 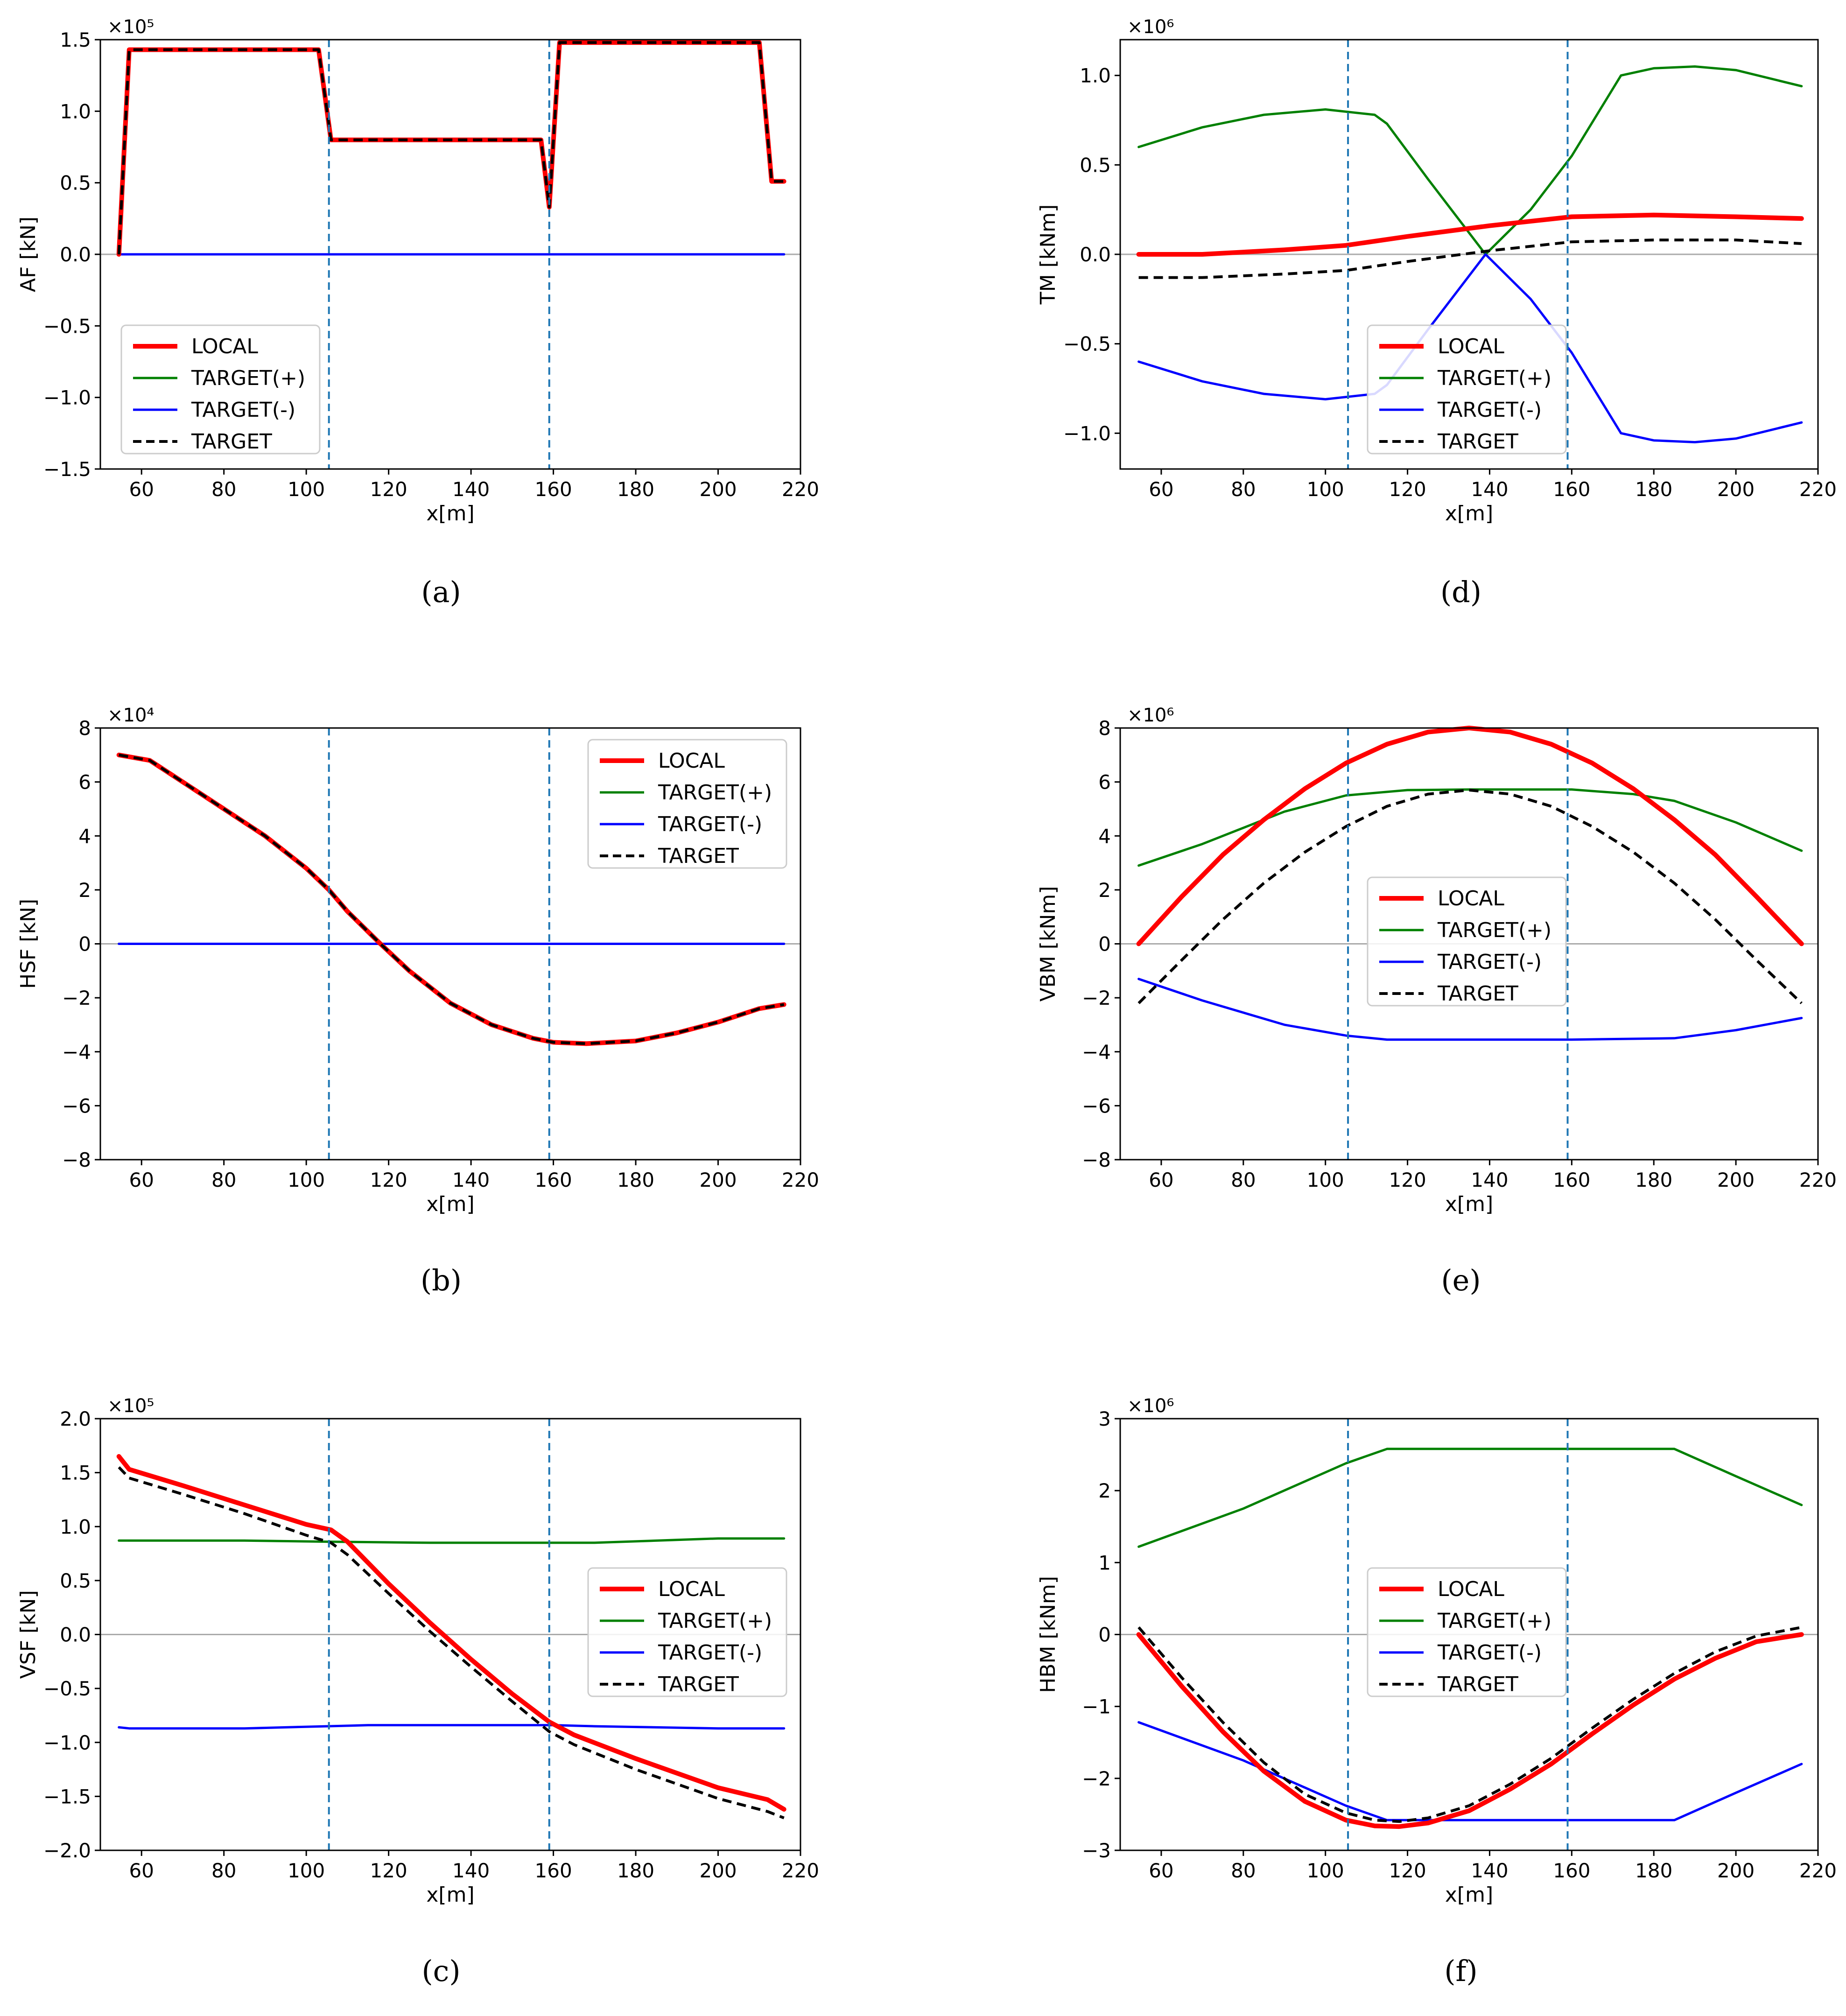 I want to click on y-axis-label: HBM [kNm], so click(x=1048, y=1634).